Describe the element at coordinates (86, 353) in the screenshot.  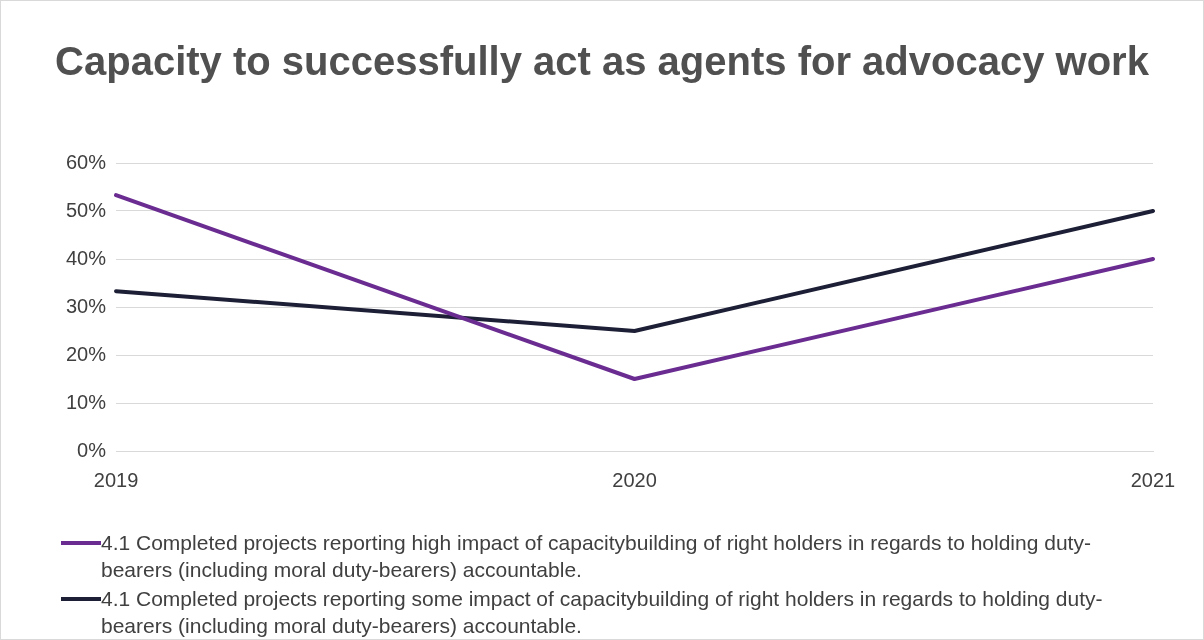
I see `y-tick-label: 20%` at that location.